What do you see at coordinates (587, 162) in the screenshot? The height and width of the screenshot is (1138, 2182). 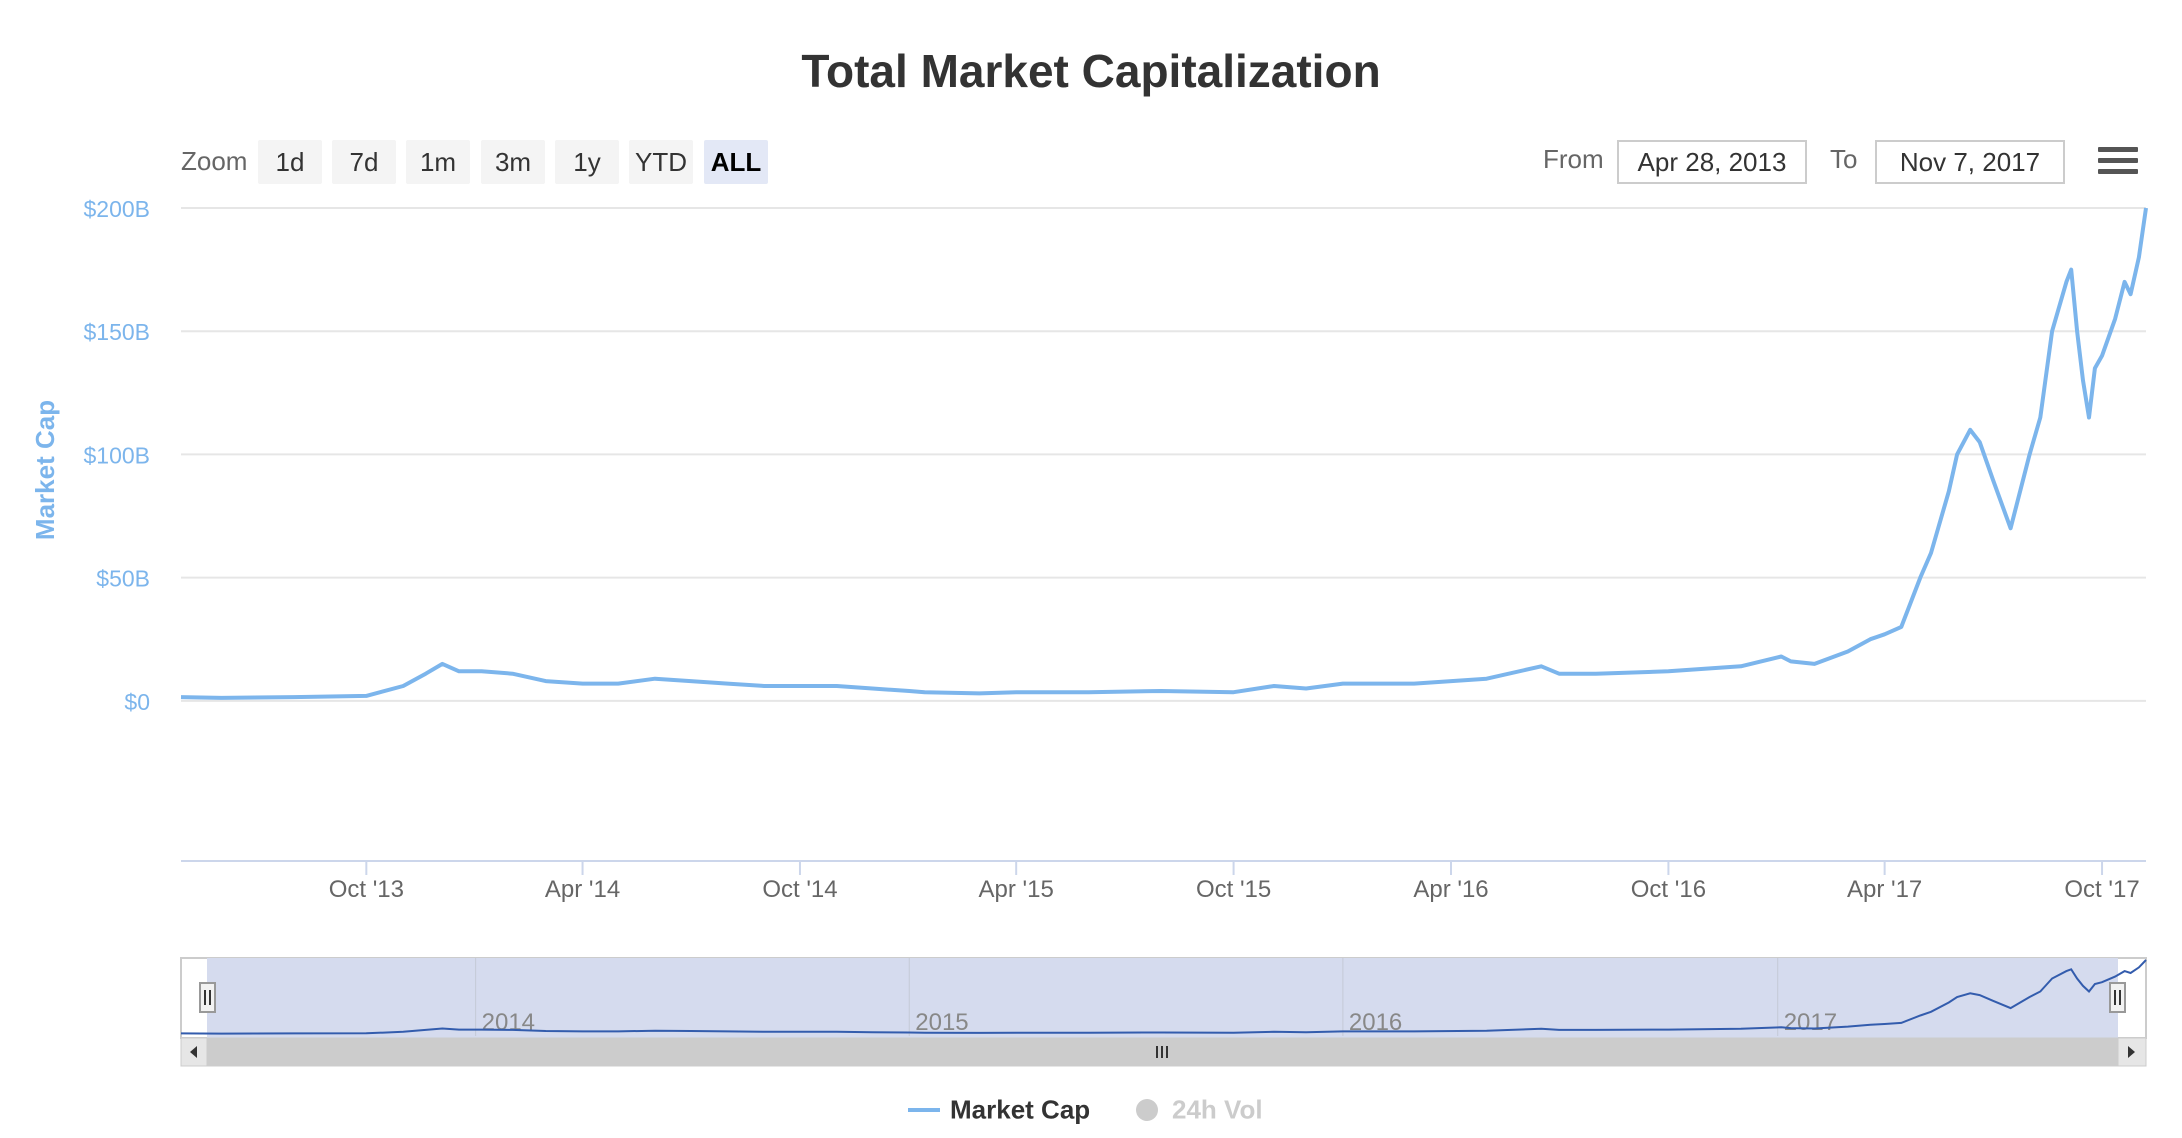 I see `zoom-1y-button: 1y` at bounding box center [587, 162].